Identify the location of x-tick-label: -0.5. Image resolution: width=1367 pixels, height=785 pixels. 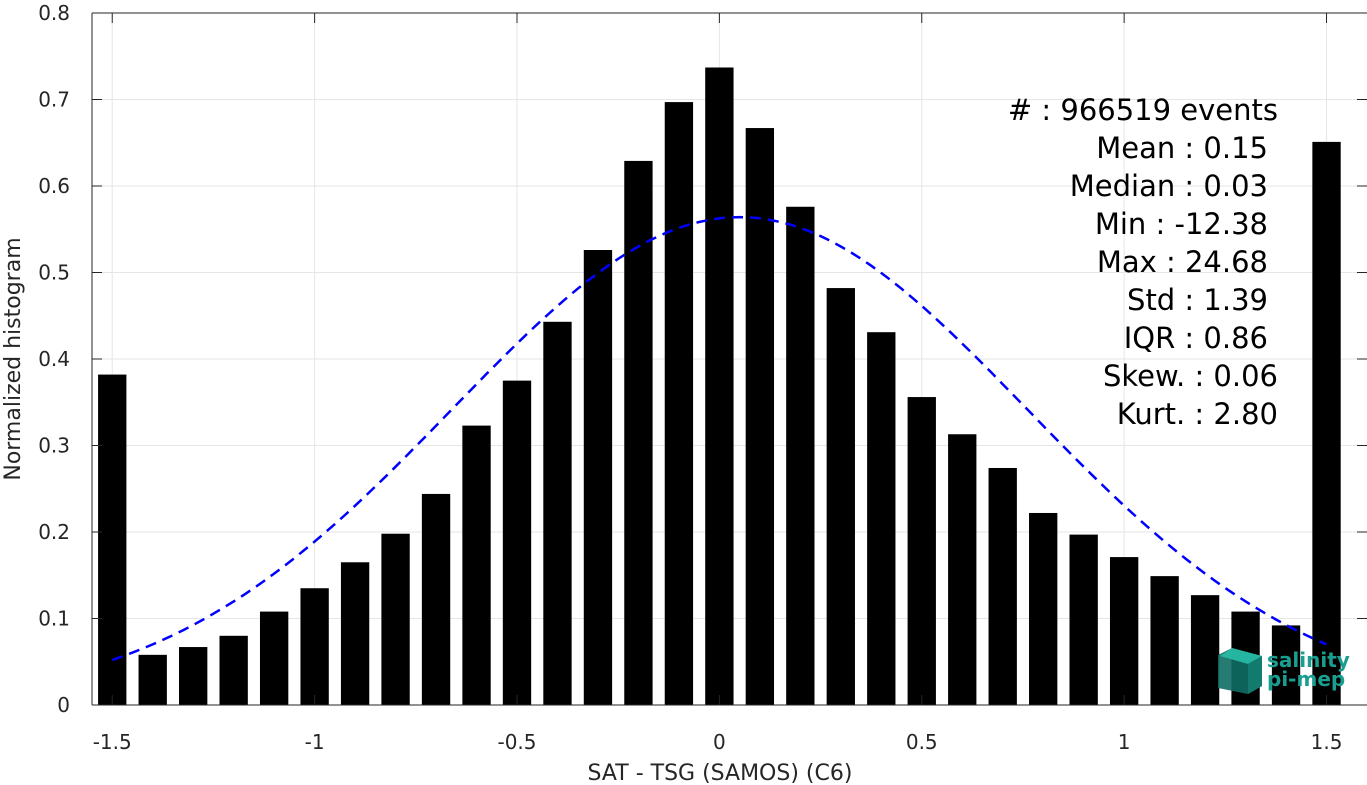
(516, 742).